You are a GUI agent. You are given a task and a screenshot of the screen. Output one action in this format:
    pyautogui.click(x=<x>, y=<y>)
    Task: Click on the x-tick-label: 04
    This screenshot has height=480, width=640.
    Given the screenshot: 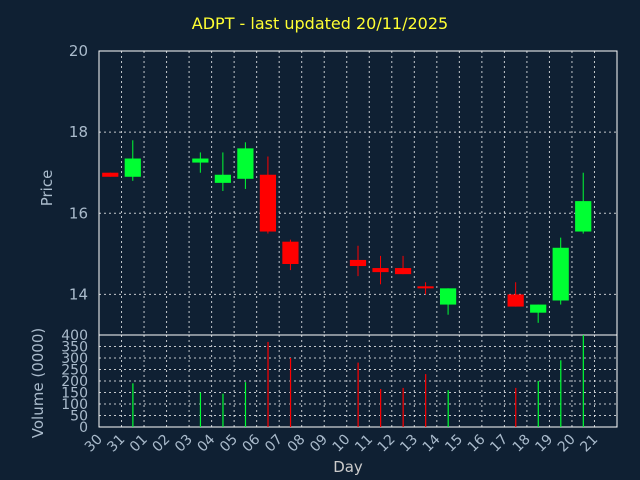 What is the action you would take?
    pyautogui.click(x=207, y=443)
    